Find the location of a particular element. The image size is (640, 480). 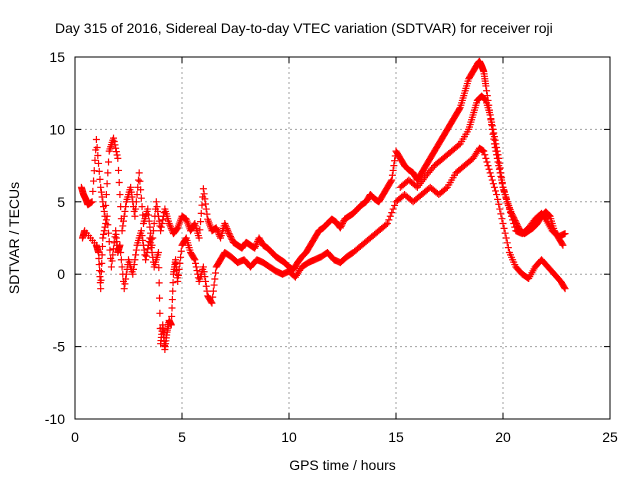

x-tick-label: 20 is located at coordinates (503, 437).